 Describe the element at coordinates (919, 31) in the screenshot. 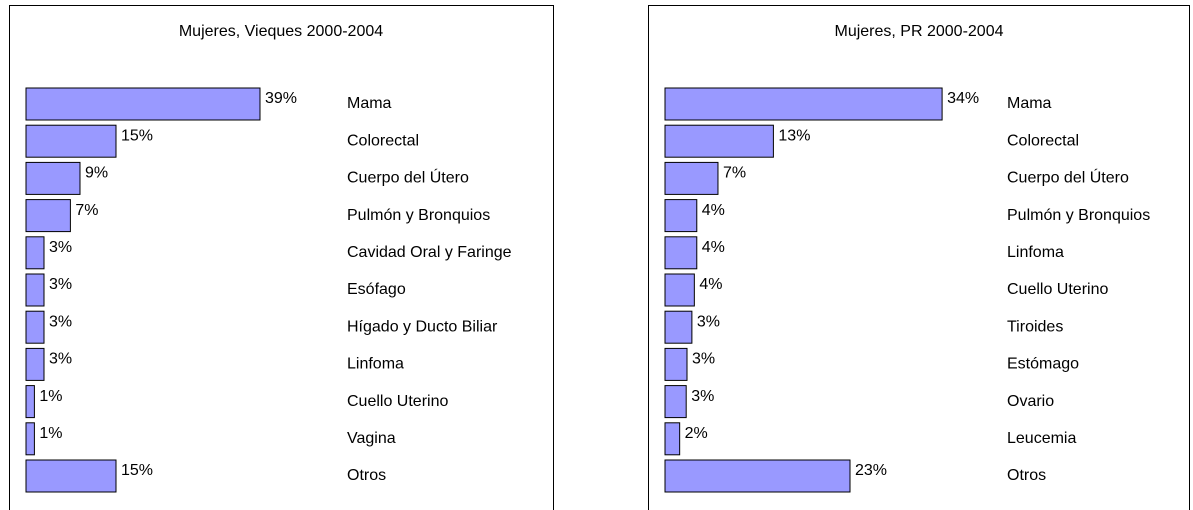

I see `chart-title: Mujeres, PR 2000-2004` at that location.